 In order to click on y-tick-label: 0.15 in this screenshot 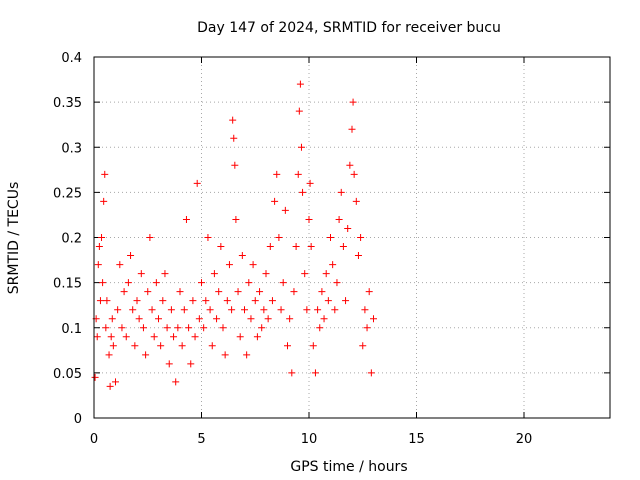, I will do `click(67, 284)`.